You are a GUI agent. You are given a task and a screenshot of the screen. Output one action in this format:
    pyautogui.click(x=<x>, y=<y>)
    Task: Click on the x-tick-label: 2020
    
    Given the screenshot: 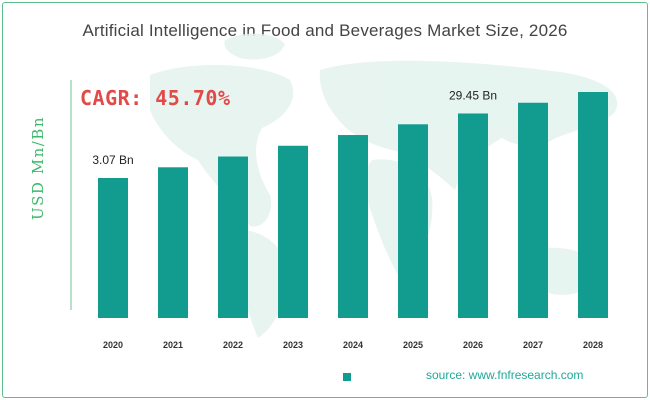 What is the action you would take?
    pyautogui.click(x=113, y=345)
    